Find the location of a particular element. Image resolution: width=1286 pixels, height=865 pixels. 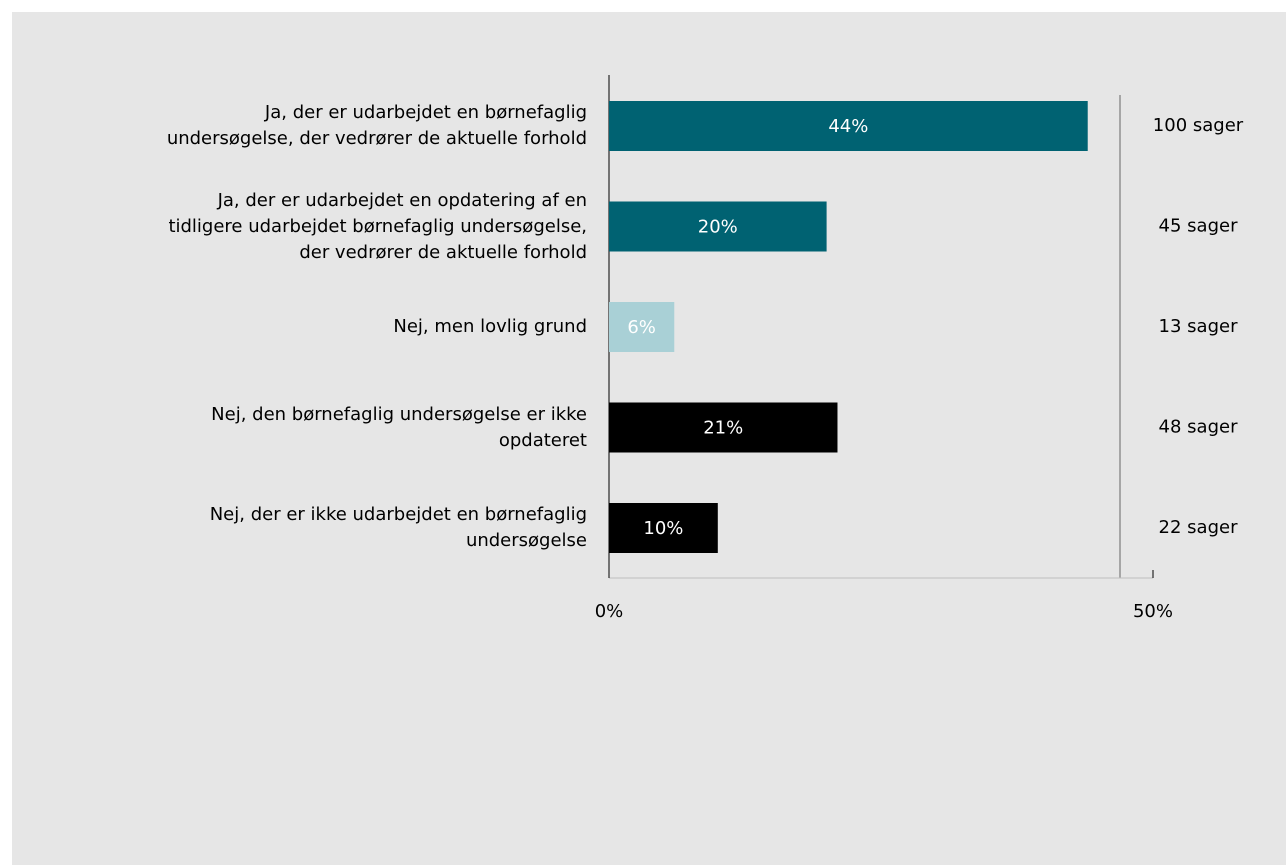

x-tick-label: 0% is located at coordinates (609, 611).